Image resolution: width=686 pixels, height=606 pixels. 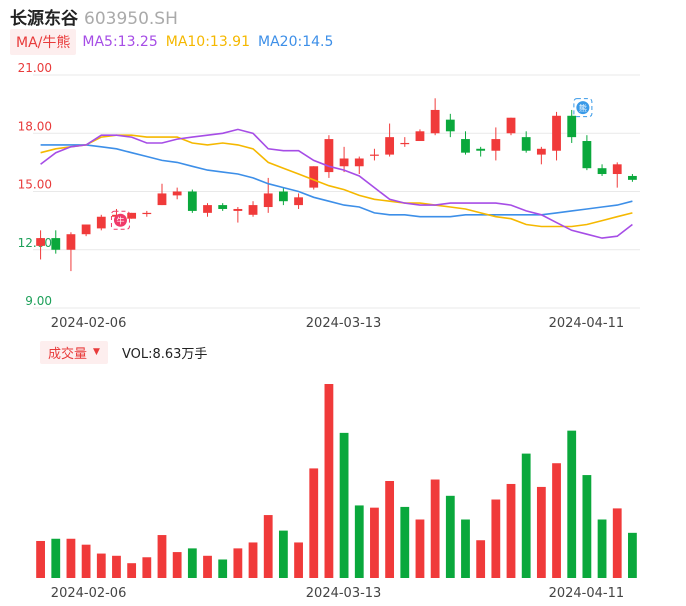 What do you see at coordinates (336, 181) in the screenshot?
I see `ma10-line` at bounding box center [336, 181].